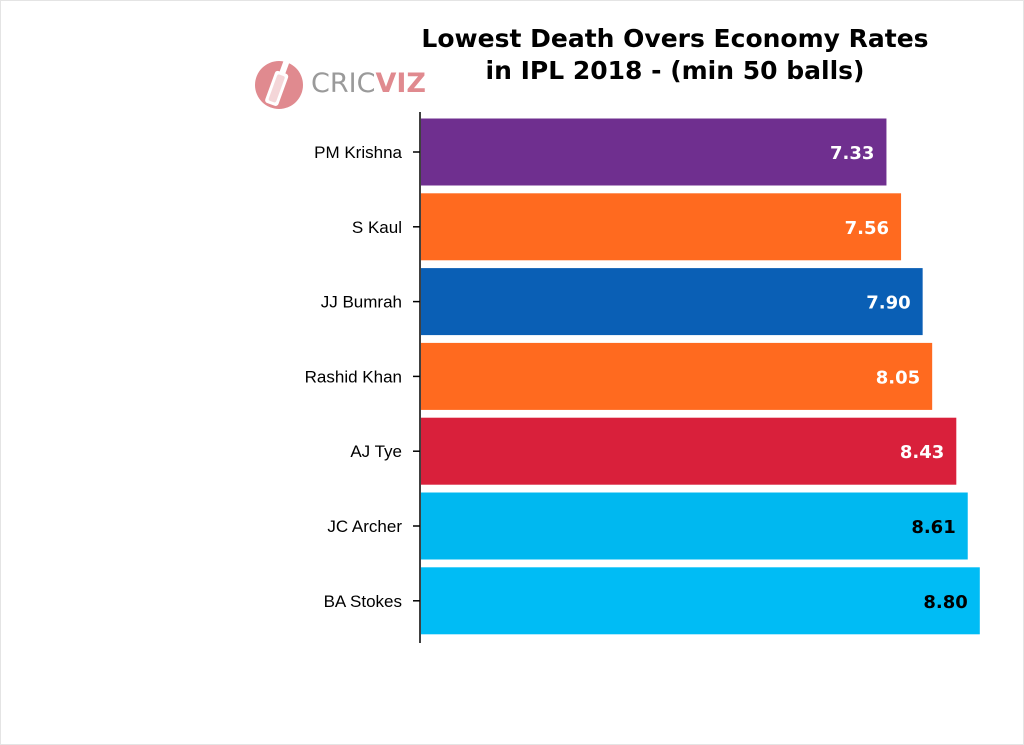 This screenshot has width=1024, height=745. What do you see at coordinates (933, 527) in the screenshot?
I see `bar-value-label: 8.61` at bounding box center [933, 527].